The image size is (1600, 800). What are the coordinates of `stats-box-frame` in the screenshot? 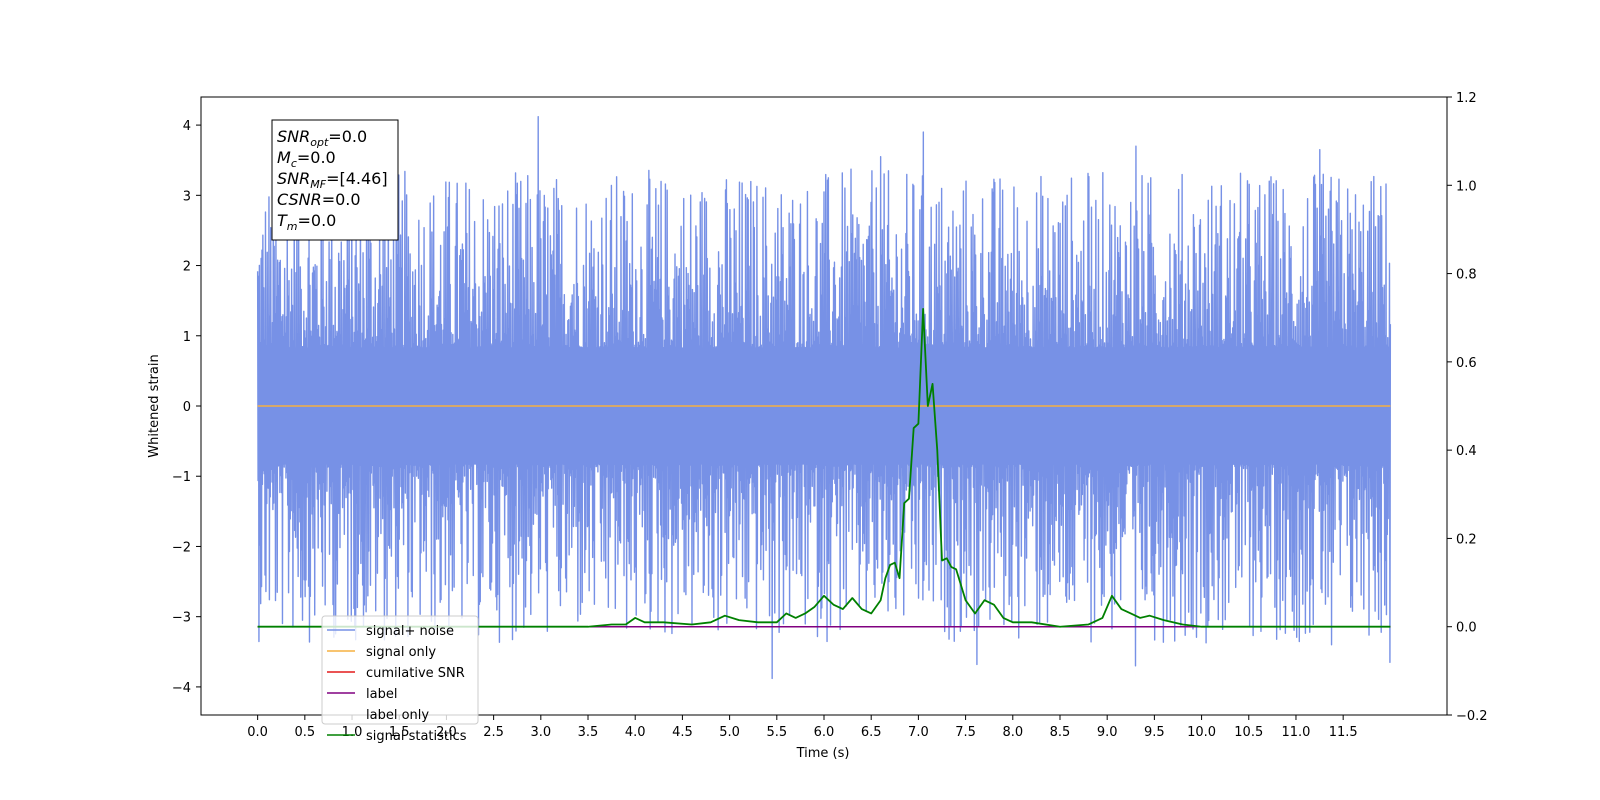 It's located at (335, 180).